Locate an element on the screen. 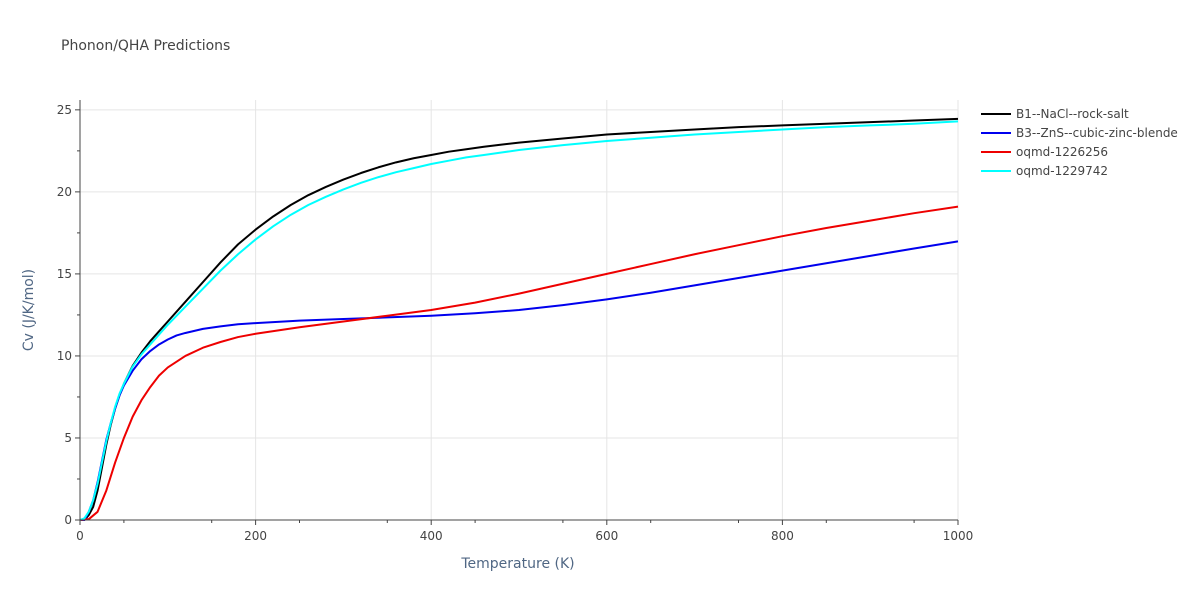 The width and height of the screenshot is (1200, 600). x-tick-label: 600 is located at coordinates (606, 536).